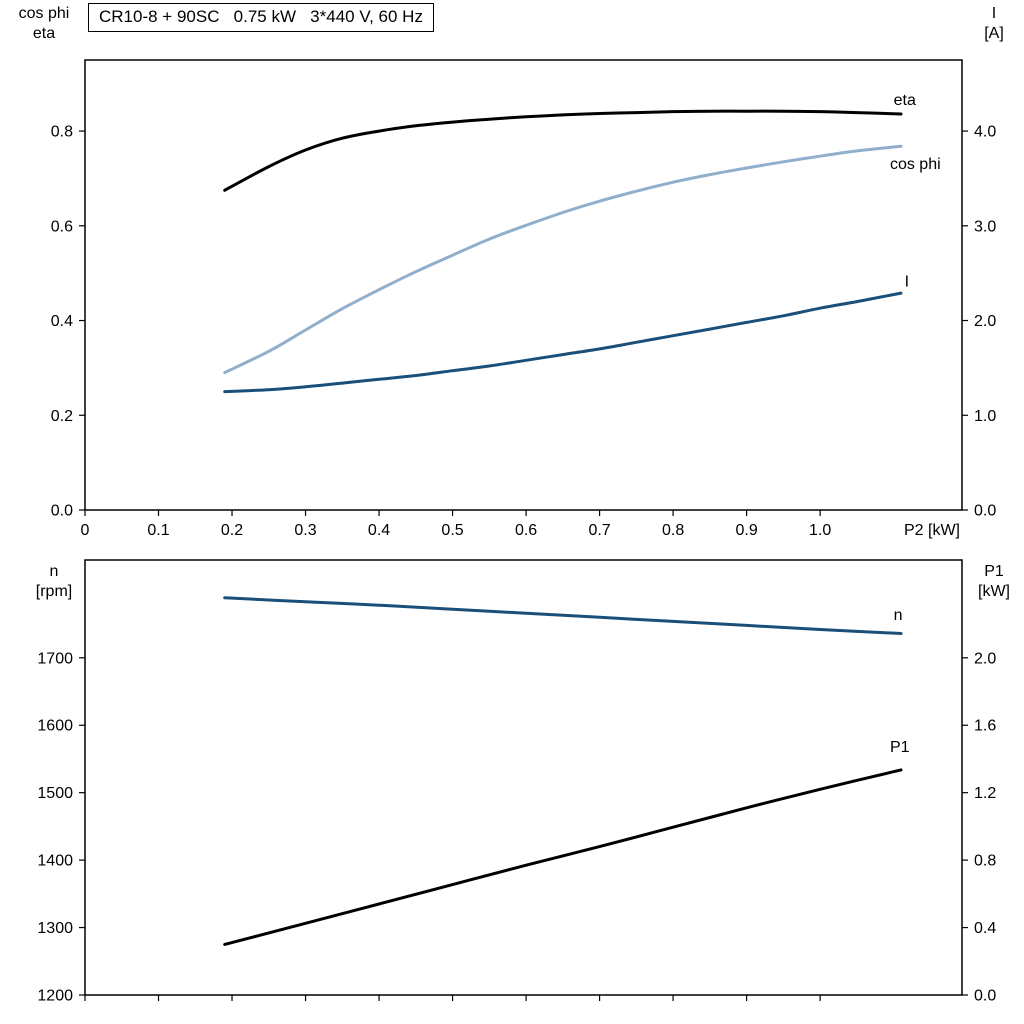 Image resolution: width=1024 pixels, height=1024 pixels. What do you see at coordinates (54, 582) in the screenshot?
I see `lower-left-axis-title: n [rpm]` at bounding box center [54, 582].